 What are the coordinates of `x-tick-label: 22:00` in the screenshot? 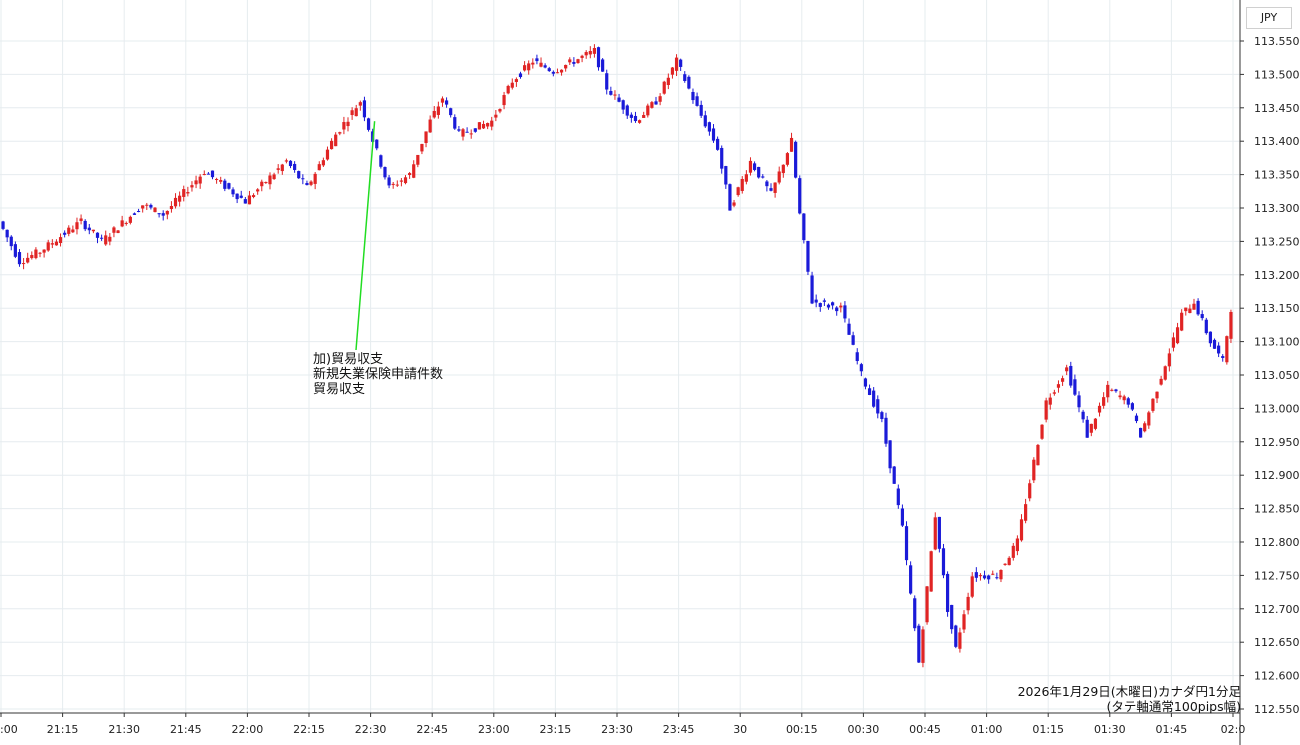 It's located at (248, 729).